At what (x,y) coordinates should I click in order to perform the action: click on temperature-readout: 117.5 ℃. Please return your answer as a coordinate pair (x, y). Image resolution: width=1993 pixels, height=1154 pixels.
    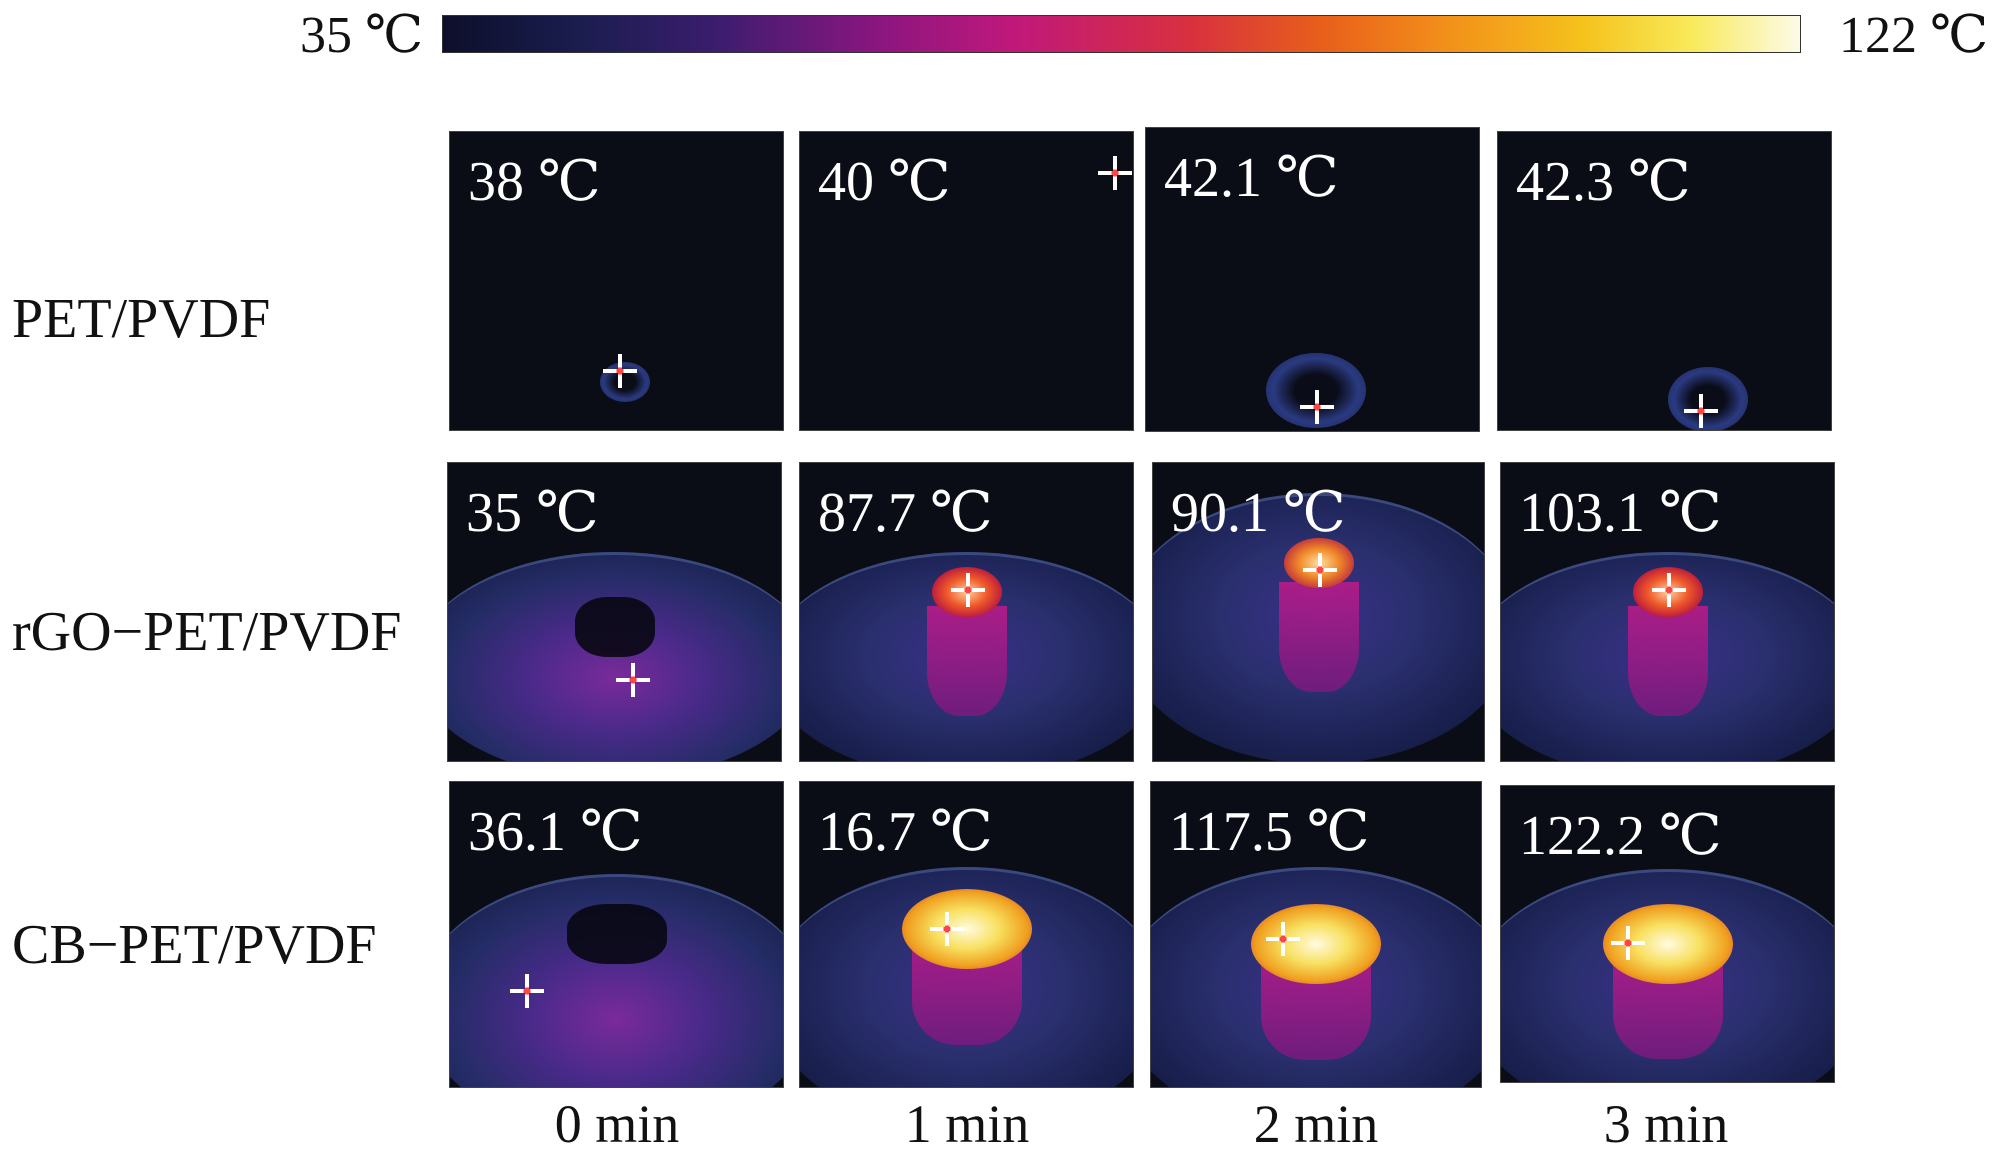
    Looking at the image, I should click on (1269, 832).